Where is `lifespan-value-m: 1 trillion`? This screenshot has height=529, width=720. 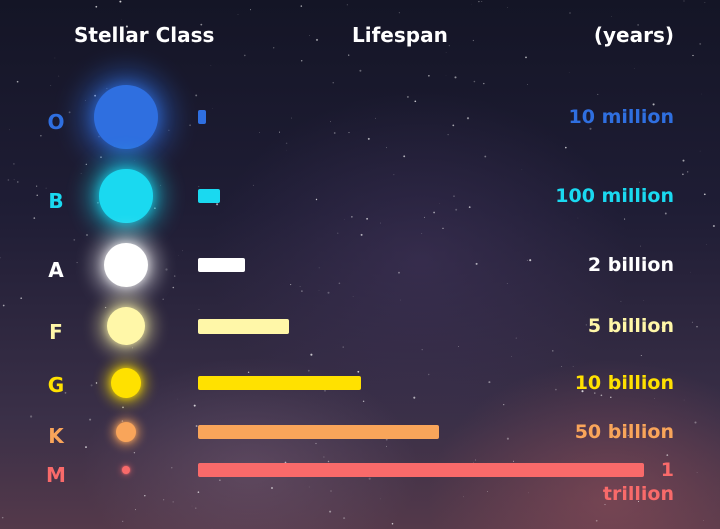 lifespan-value-m: 1 trillion is located at coordinates (638, 482).